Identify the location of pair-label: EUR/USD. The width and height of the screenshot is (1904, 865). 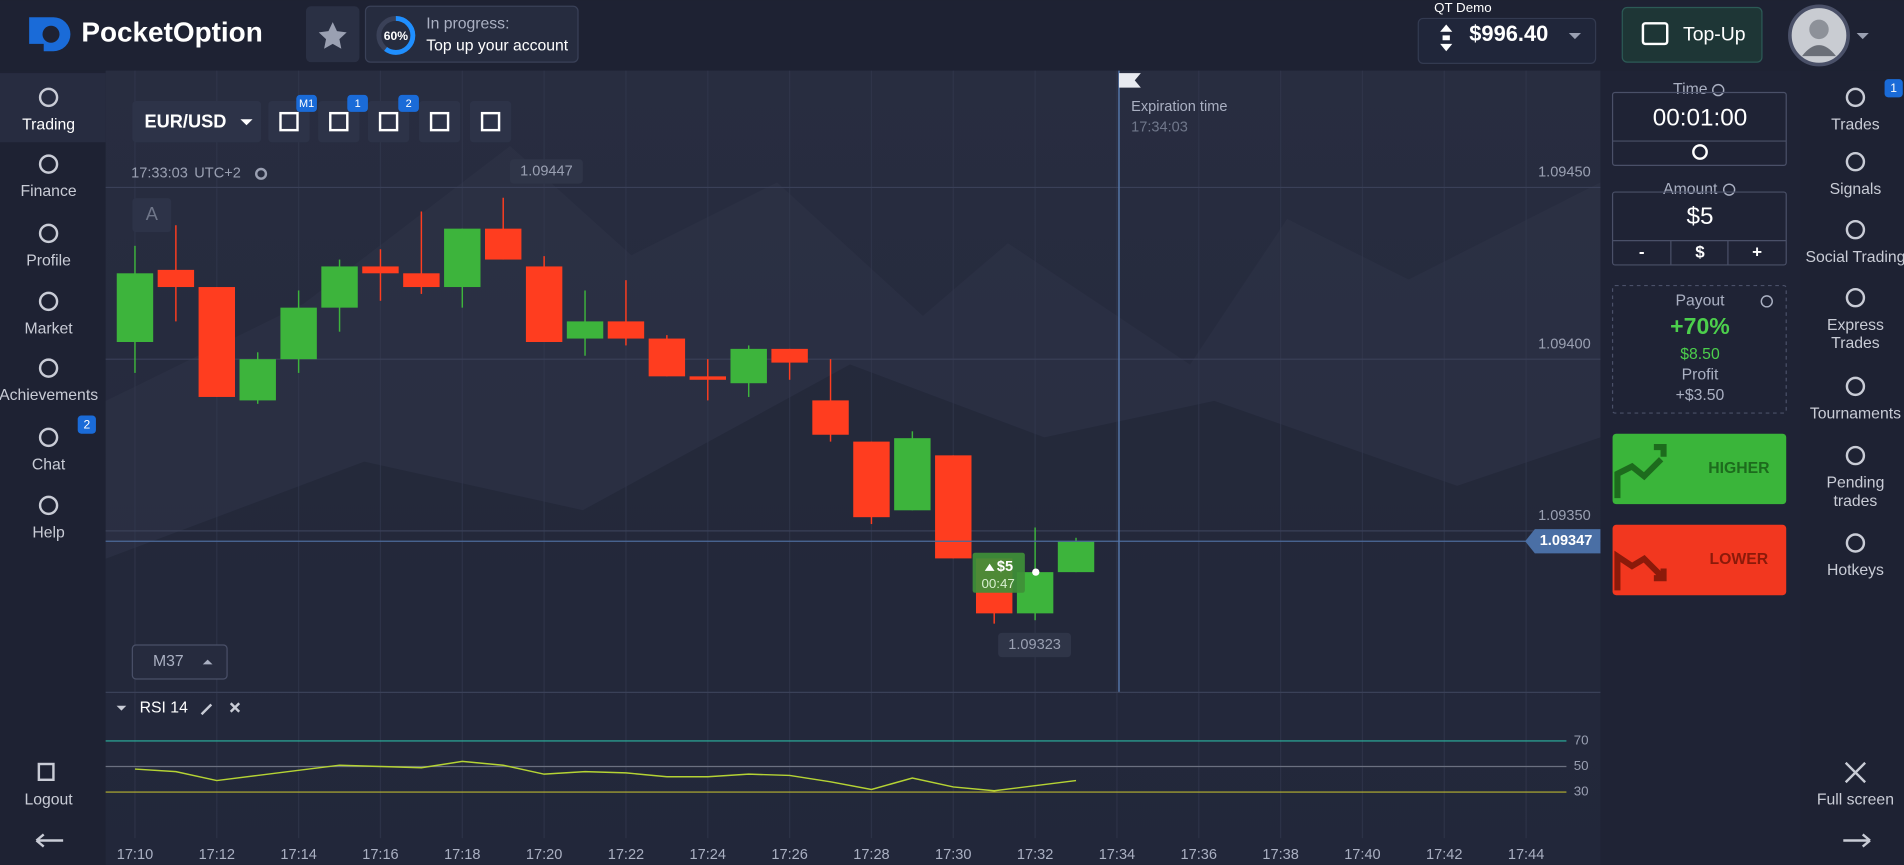
(186, 122).